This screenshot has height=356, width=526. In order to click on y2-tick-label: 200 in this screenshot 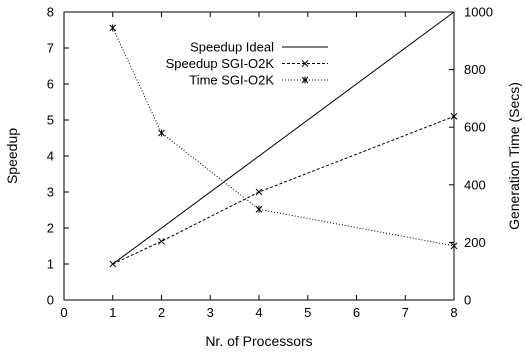, I will do `click(475, 242)`.